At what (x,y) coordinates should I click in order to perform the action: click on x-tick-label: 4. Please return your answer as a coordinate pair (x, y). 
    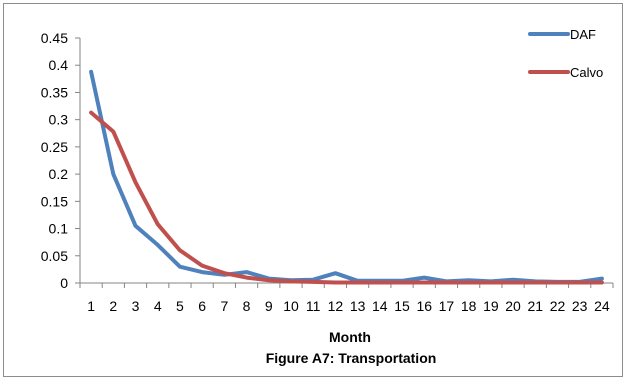
    Looking at the image, I should click on (158, 306).